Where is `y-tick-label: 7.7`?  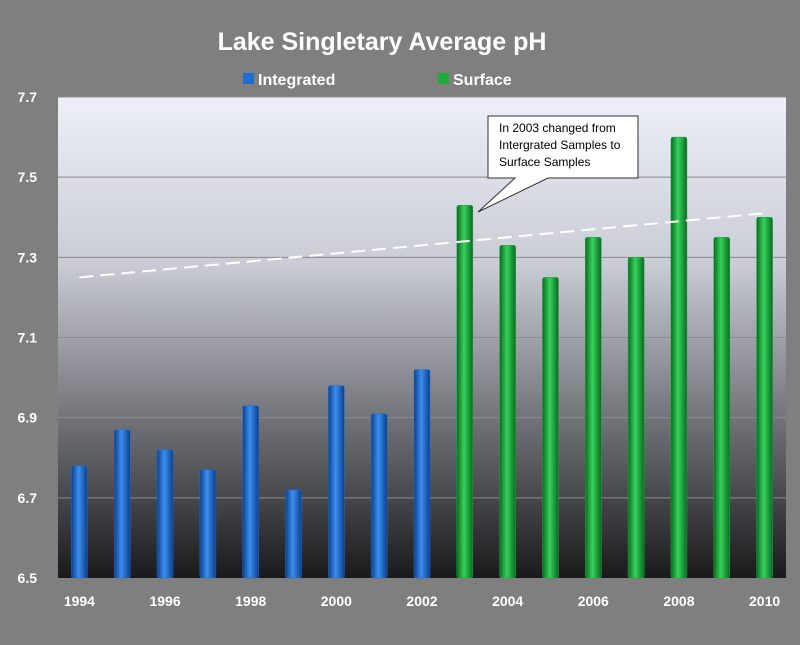
y-tick-label: 7.7 is located at coordinates (28, 97).